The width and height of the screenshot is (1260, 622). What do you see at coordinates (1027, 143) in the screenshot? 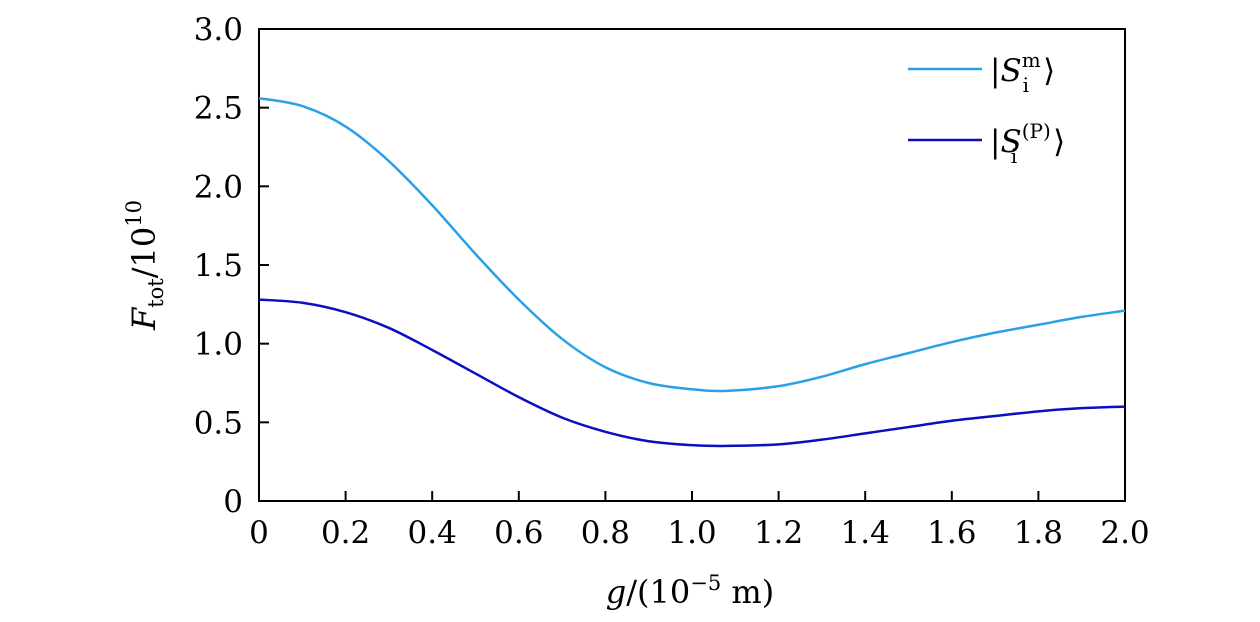
I see `legend-label-series-2: |S(P) i ⟩` at bounding box center [1027, 143].